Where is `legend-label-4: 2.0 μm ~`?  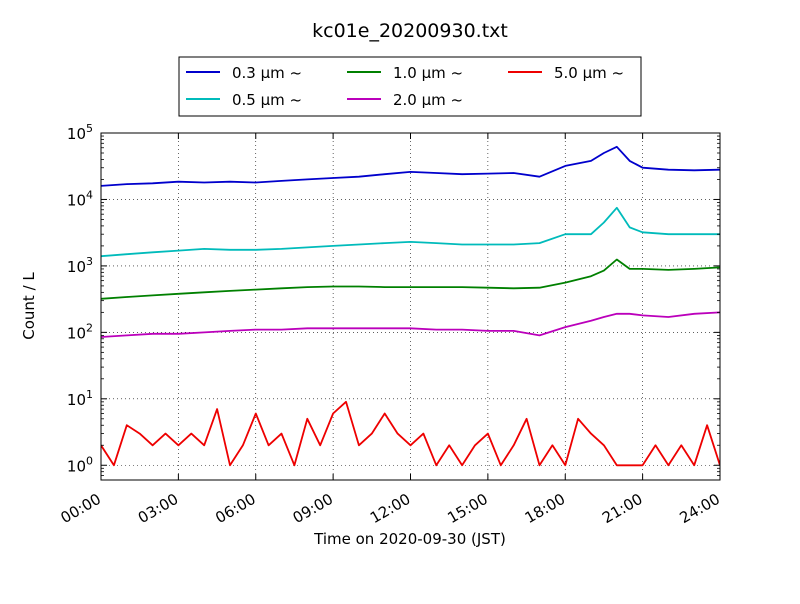
legend-label-4: 2.0 μm ~ is located at coordinates (428, 100).